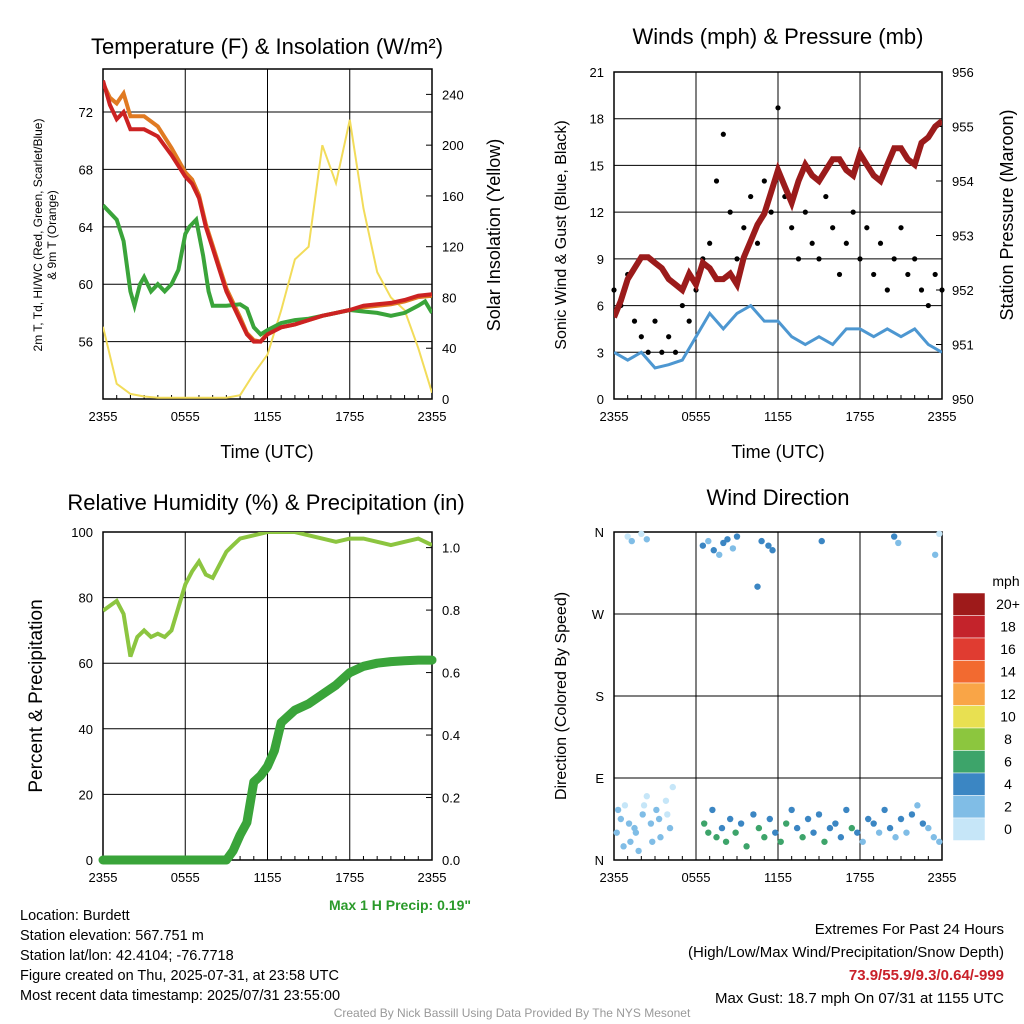 The image size is (1024, 1024). I want to click on wind-y2tick-label: 953, so click(963, 236).